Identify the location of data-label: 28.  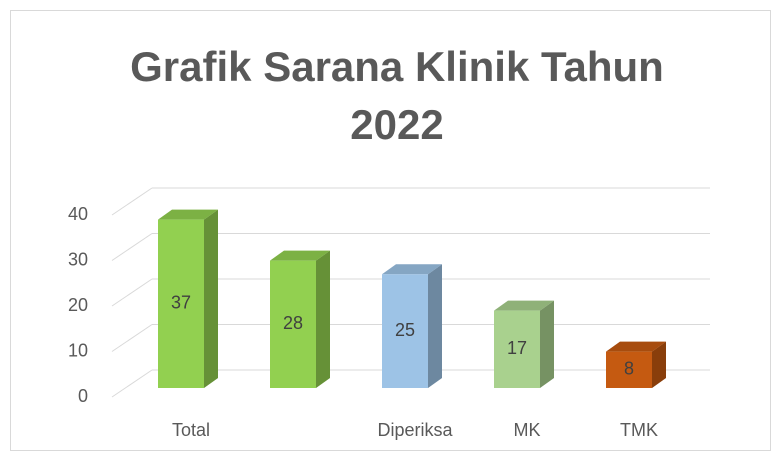
(293, 323).